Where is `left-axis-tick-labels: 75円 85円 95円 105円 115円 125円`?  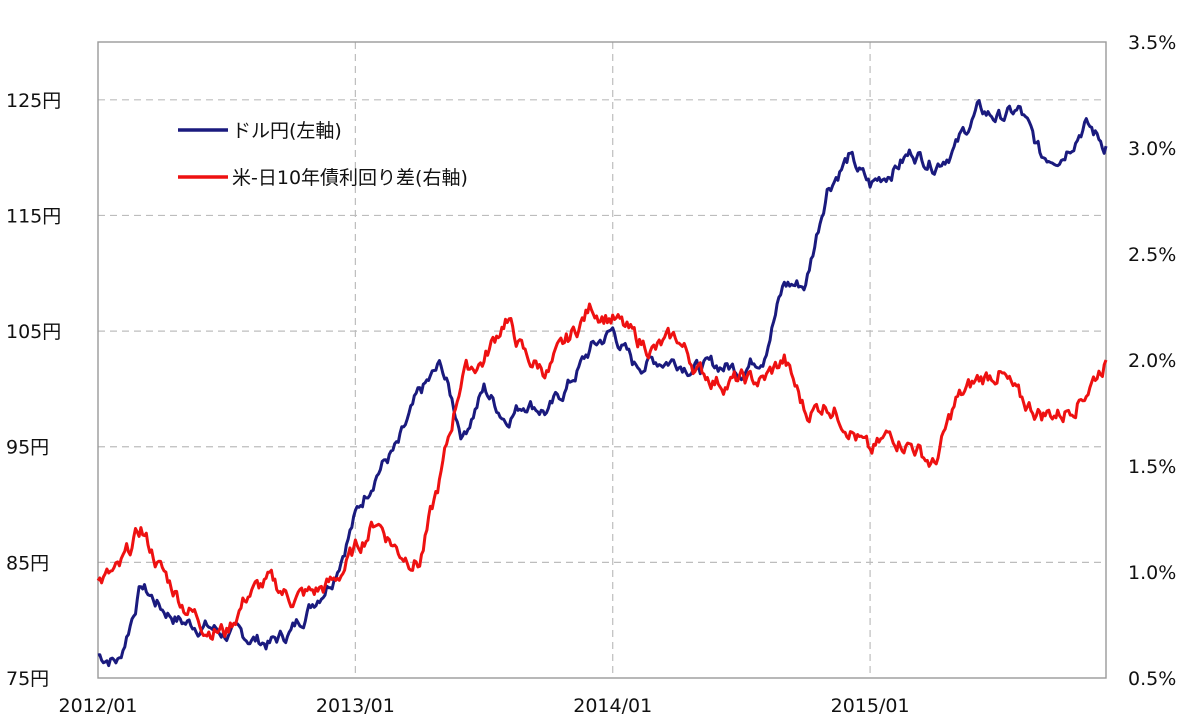 left-axis-tick-labels: 75円 85円 95円 105円 115円 125円 is located at coordinates (33, 390).